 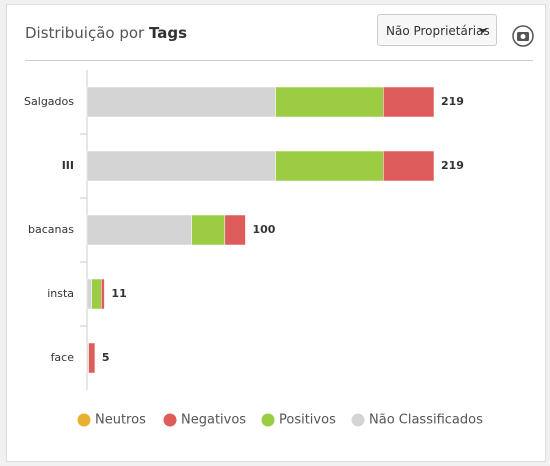 I want to click on y-tick-label: III, so click(x=68, y=165).